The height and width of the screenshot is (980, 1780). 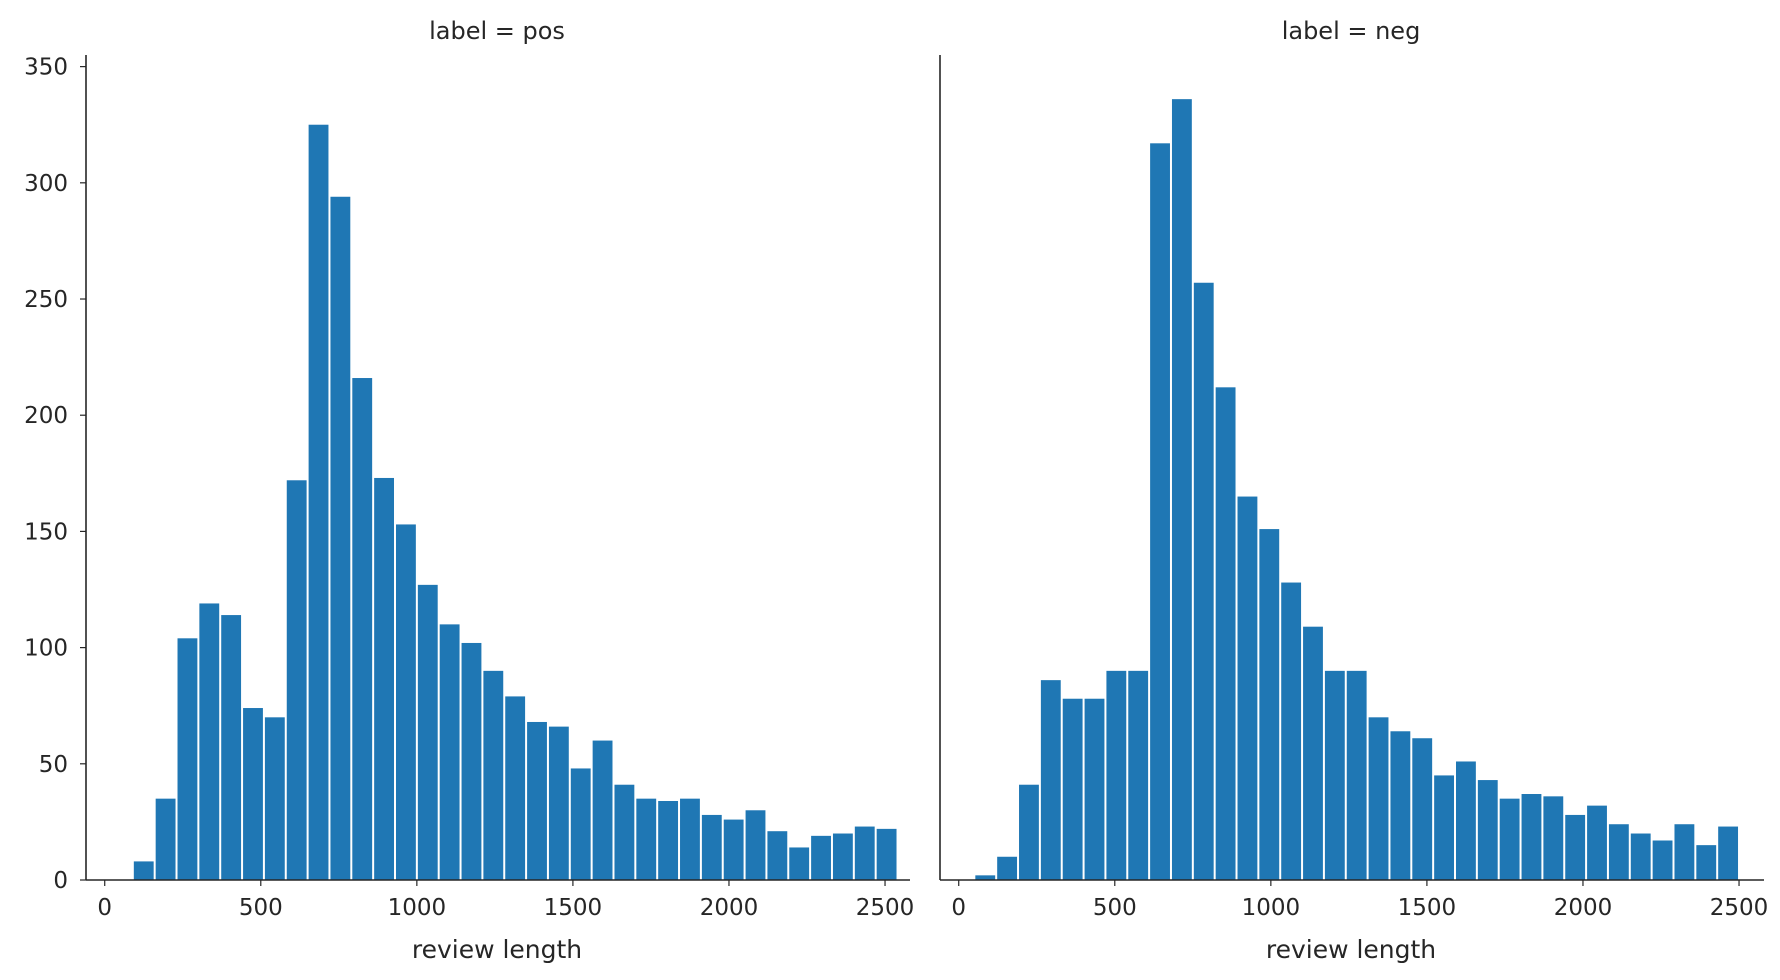 I want to click on y-tick-label-200: 200, so click(x=46, y=416).